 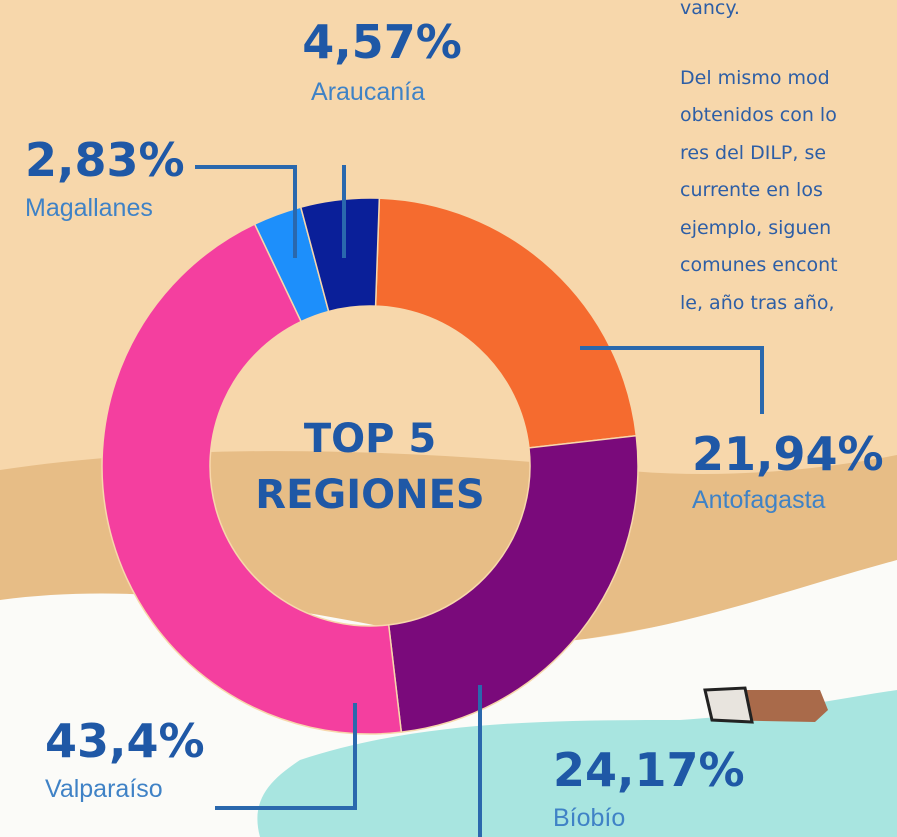 I want to click on center-text: TOP 5, so click(x=370, y=439).